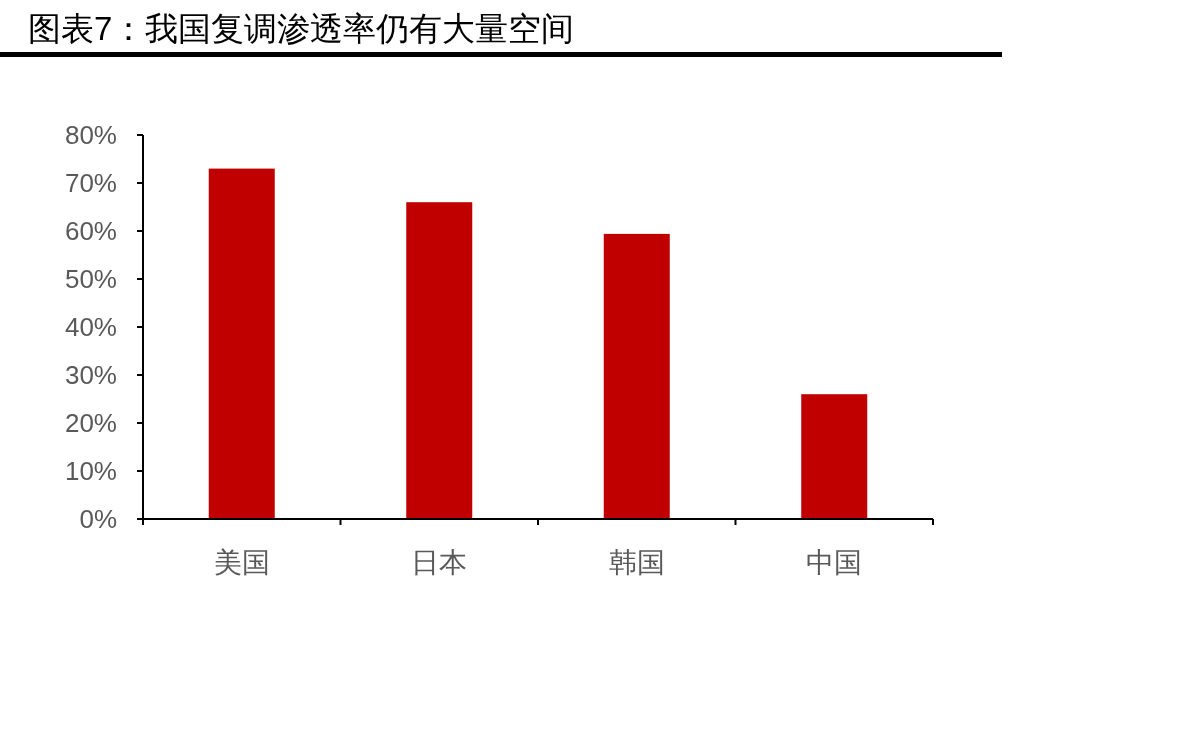 The height and width of the screenshot is (751, 1195). What do you see at coordinates (636, 562) in the screenshot?
I see `x-tick-label: 韩国` at bounding box center [636, 562].